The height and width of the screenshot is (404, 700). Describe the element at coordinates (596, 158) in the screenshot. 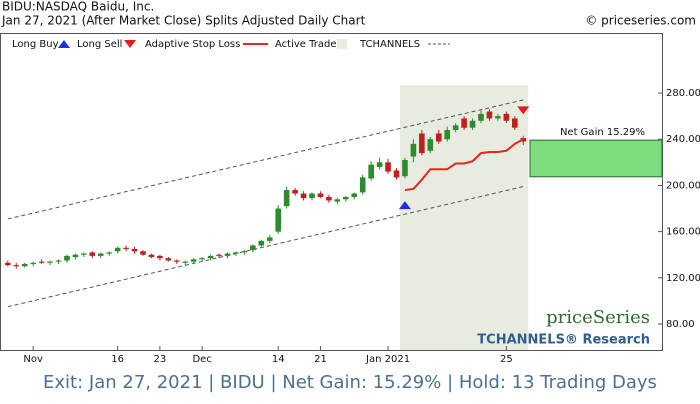

I see `net-gain-box` at that location.